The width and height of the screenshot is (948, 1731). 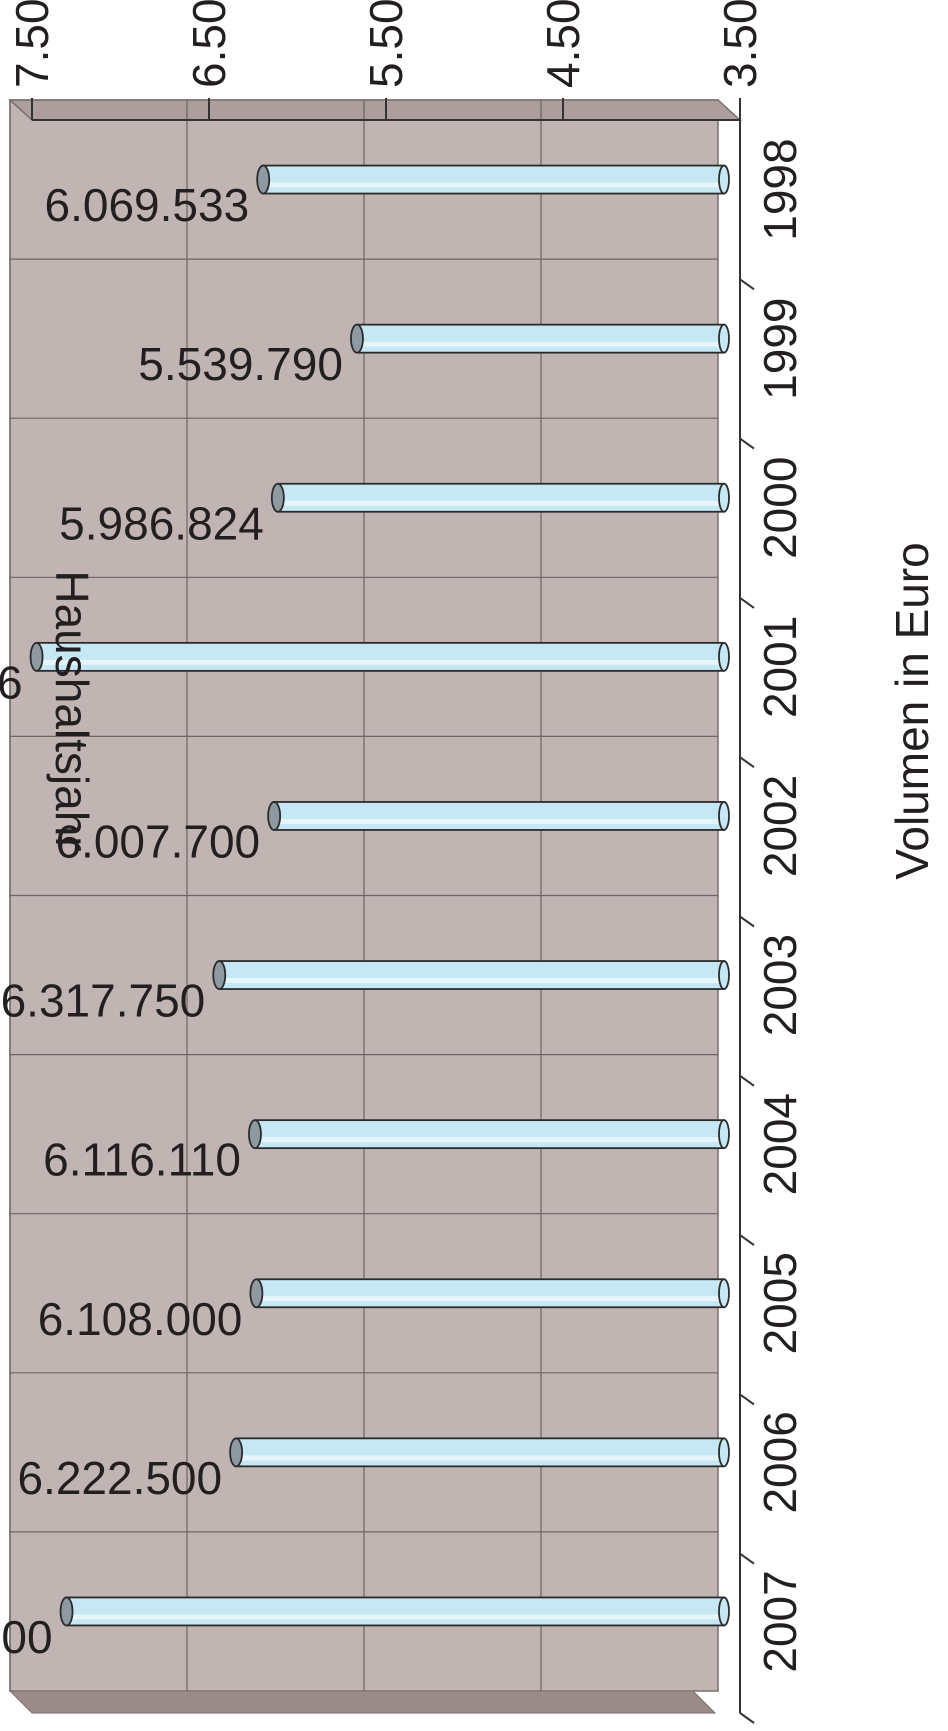 What do you see at coordinates (780, 1621) in the screenshot?
I see `x-tick-label: 2007` at bounding box center [780, 1621].